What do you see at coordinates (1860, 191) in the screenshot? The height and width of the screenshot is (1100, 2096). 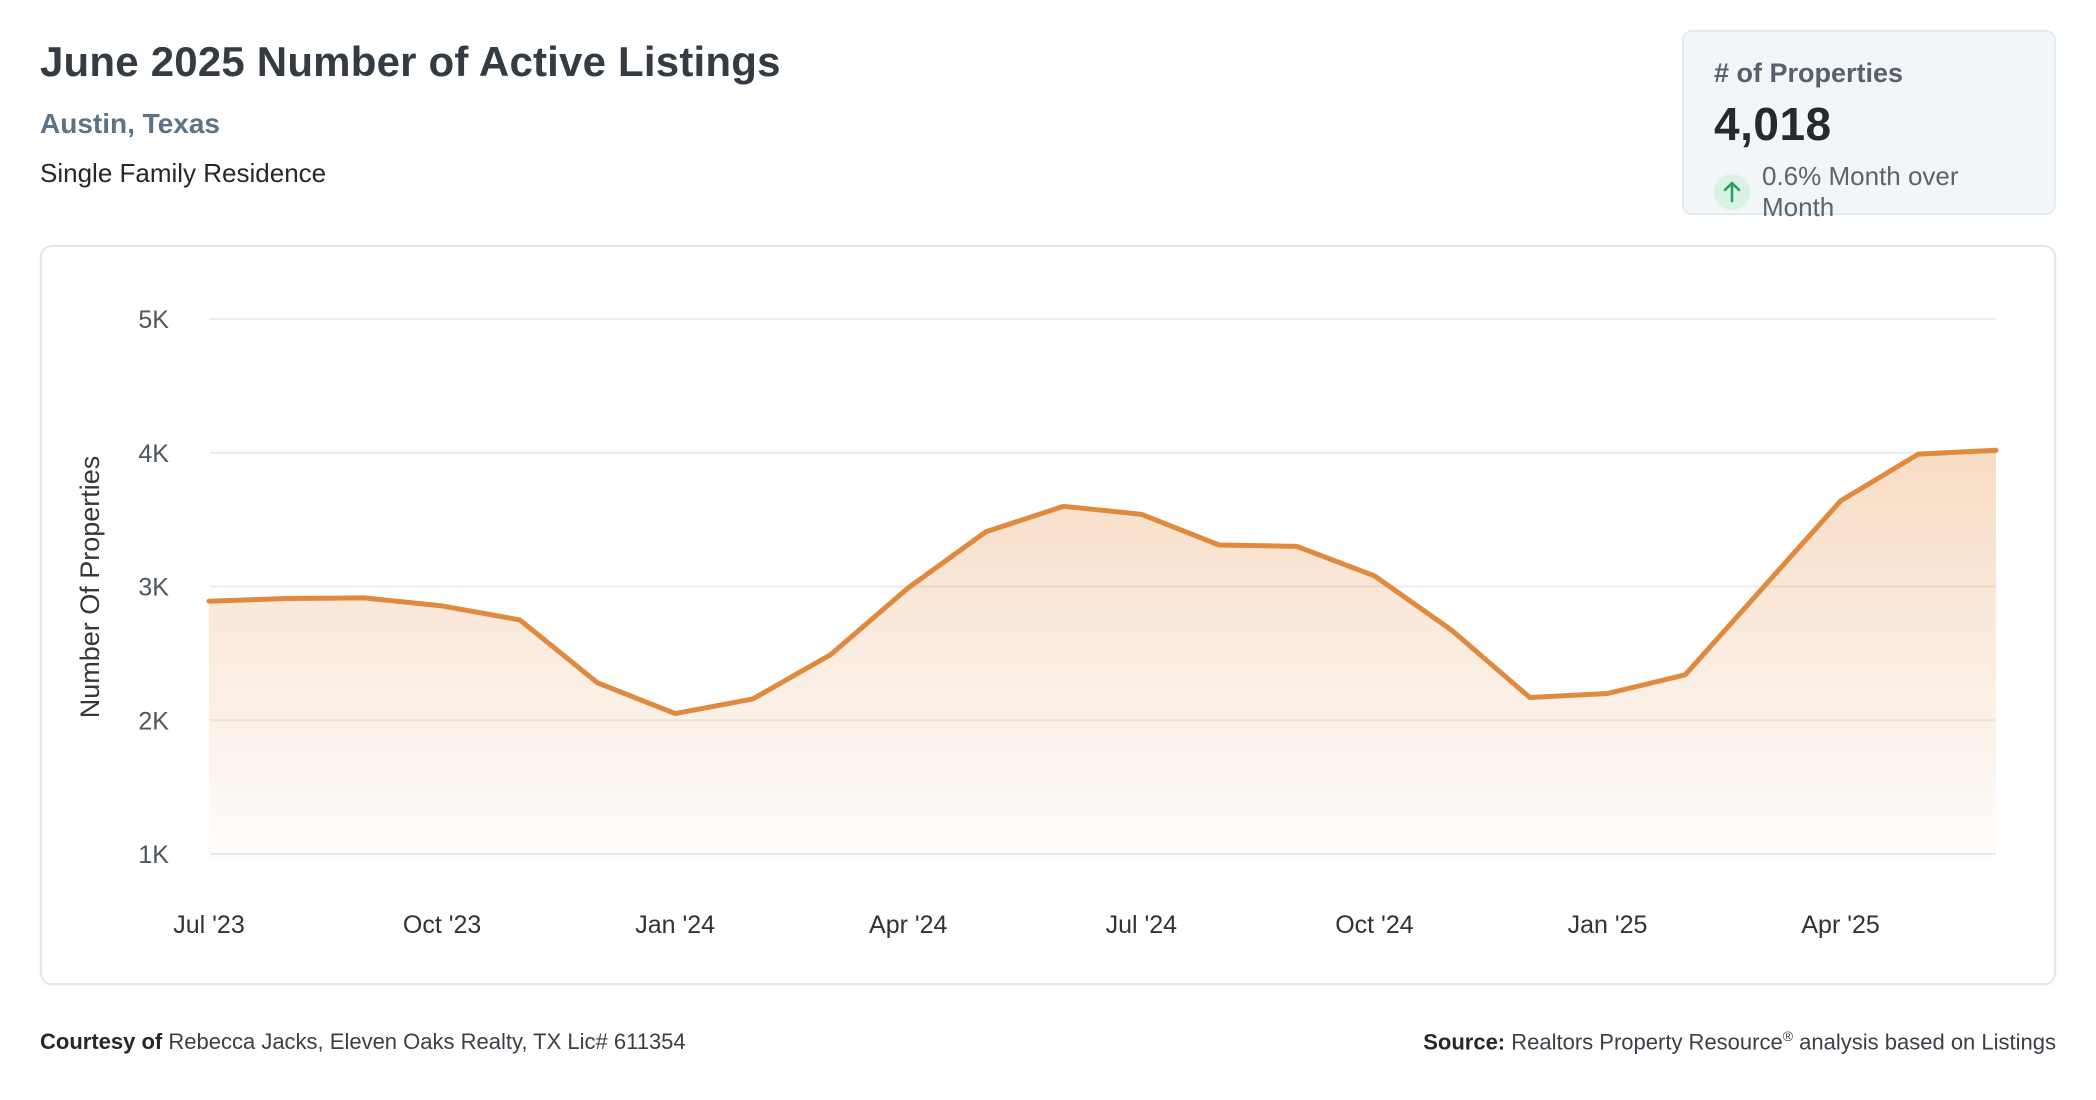 I see `stat-change-text: 0.6% Month over Month` at bounding box center [1860, 191].